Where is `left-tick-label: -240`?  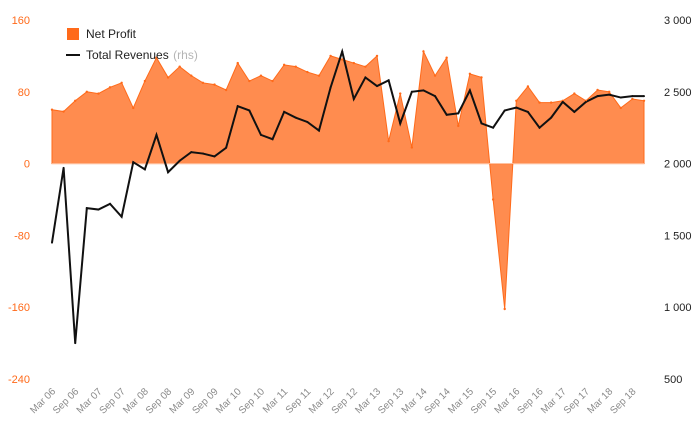
left-tick-label: -240 is located at coordinates (19, 380).